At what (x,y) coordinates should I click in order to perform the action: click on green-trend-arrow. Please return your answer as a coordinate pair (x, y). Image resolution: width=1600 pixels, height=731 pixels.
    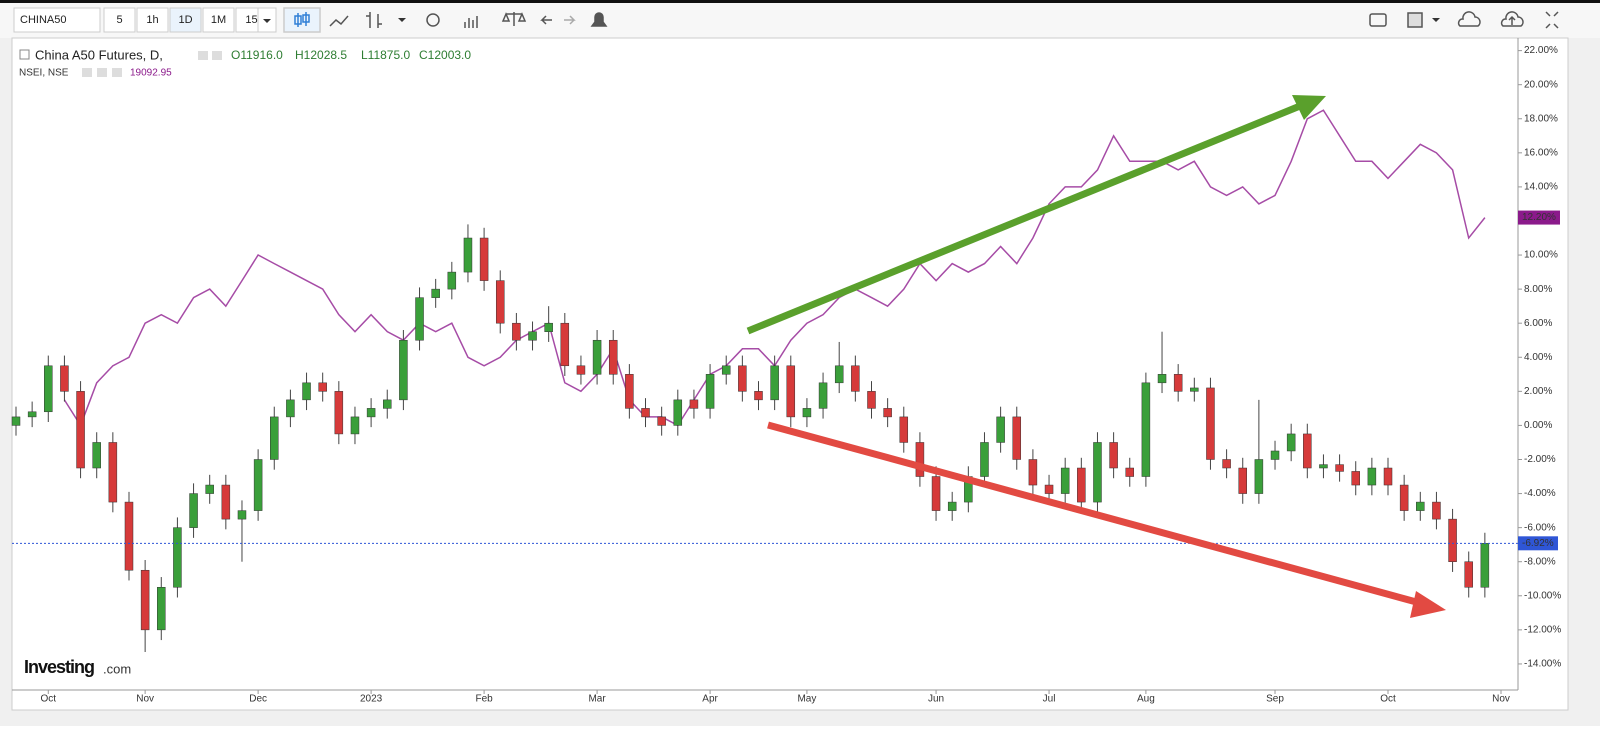
    Looking at the image, I should click on (1024, 218).